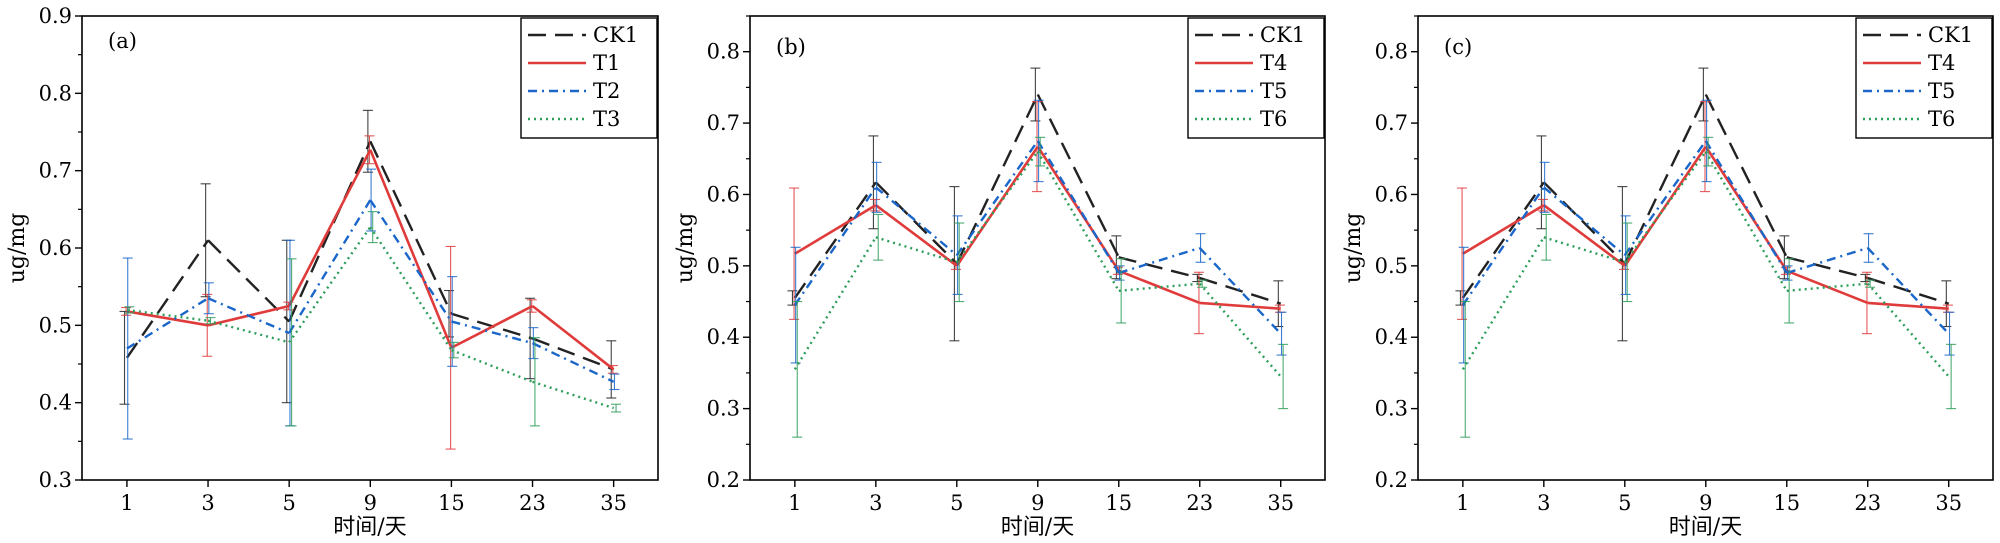 This screenshot has height=543, width=2000. I want to click on legend-label-ck1: CK1, so click(615, 35).